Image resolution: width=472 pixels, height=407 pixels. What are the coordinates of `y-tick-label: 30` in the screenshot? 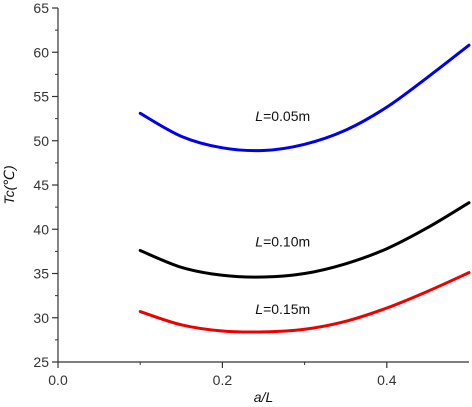 It's located at (41, 318).